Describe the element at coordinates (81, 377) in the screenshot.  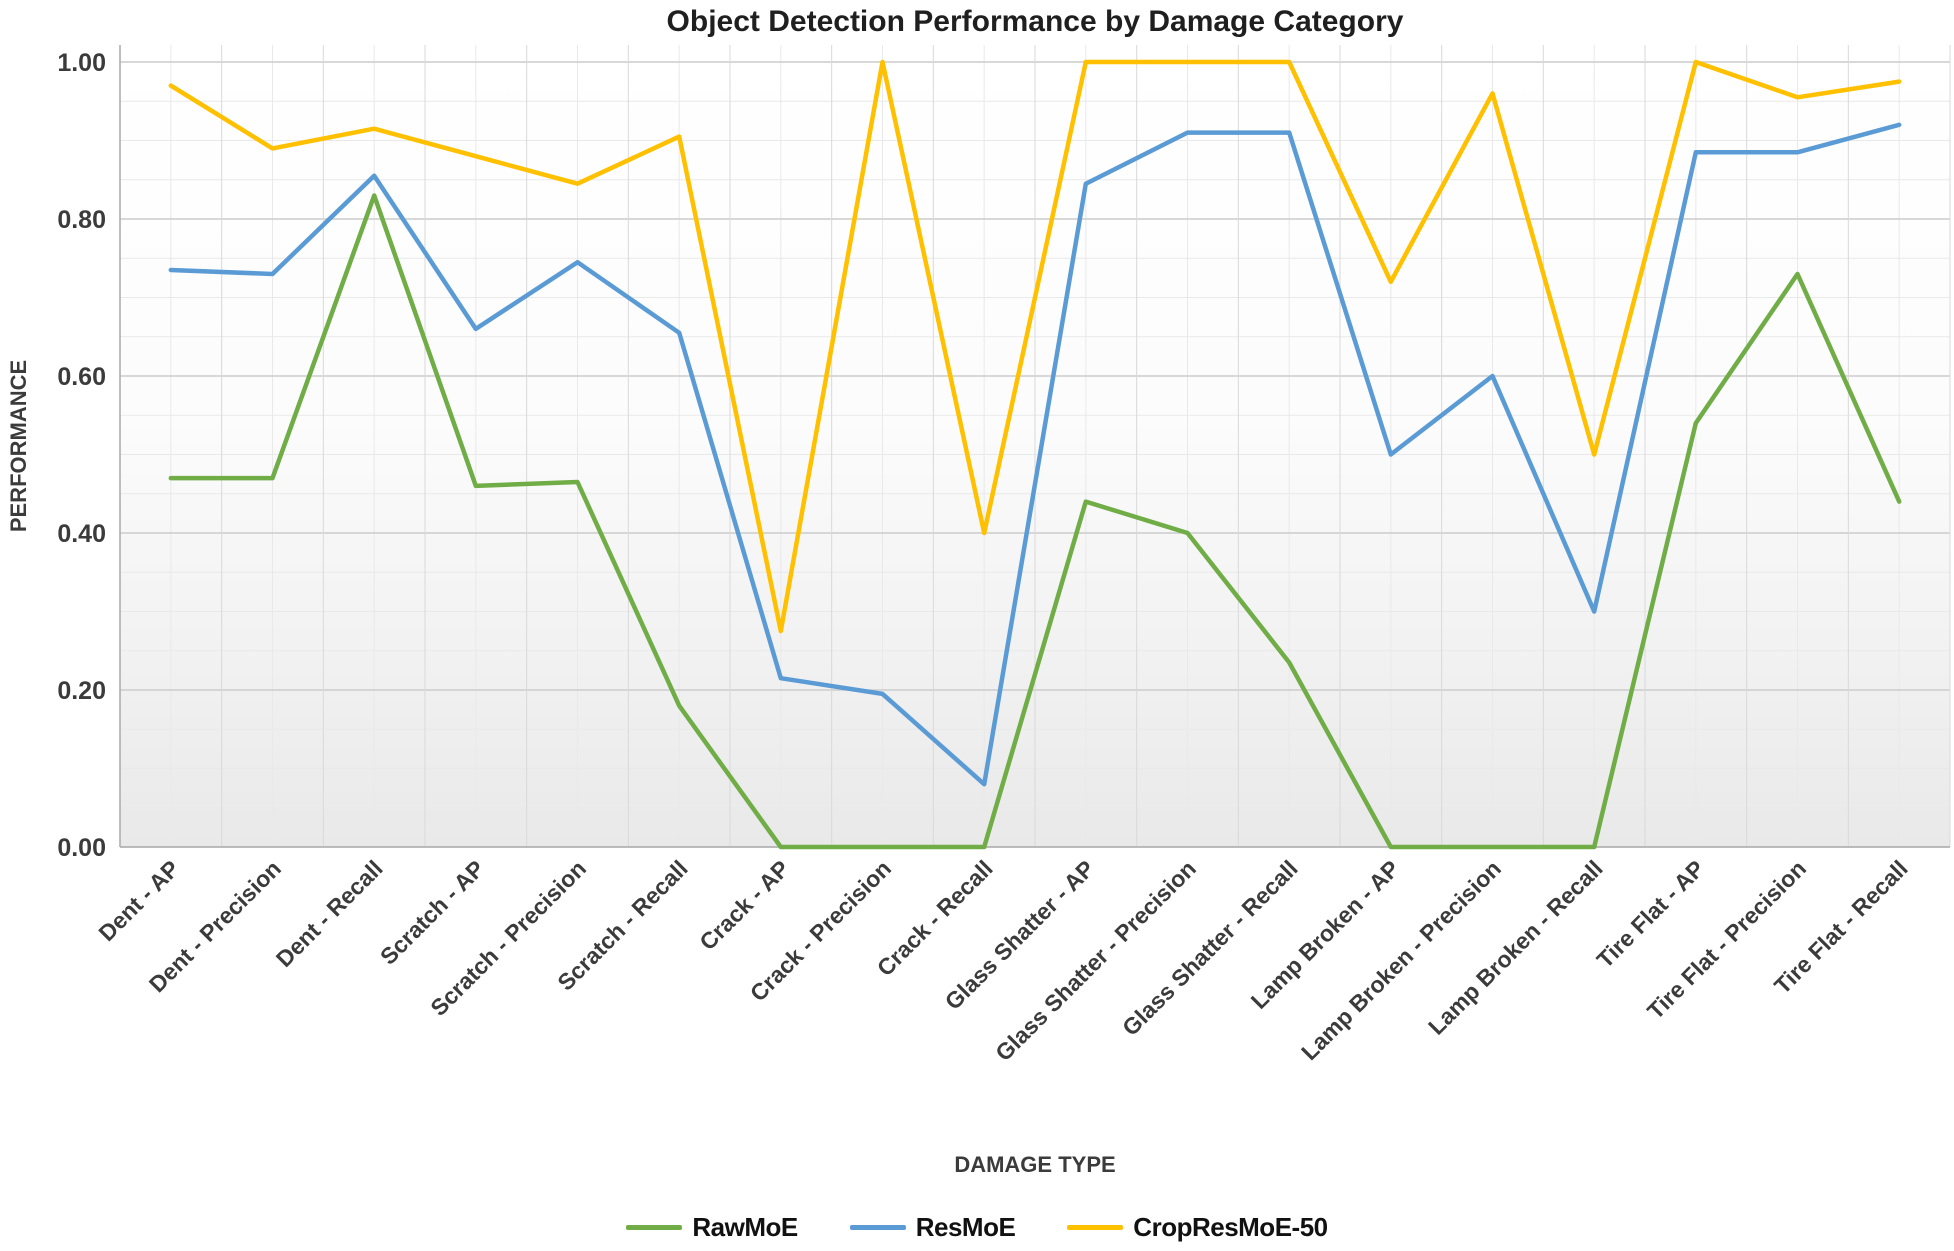
I see `y-tick-label: 0.60` at that location.